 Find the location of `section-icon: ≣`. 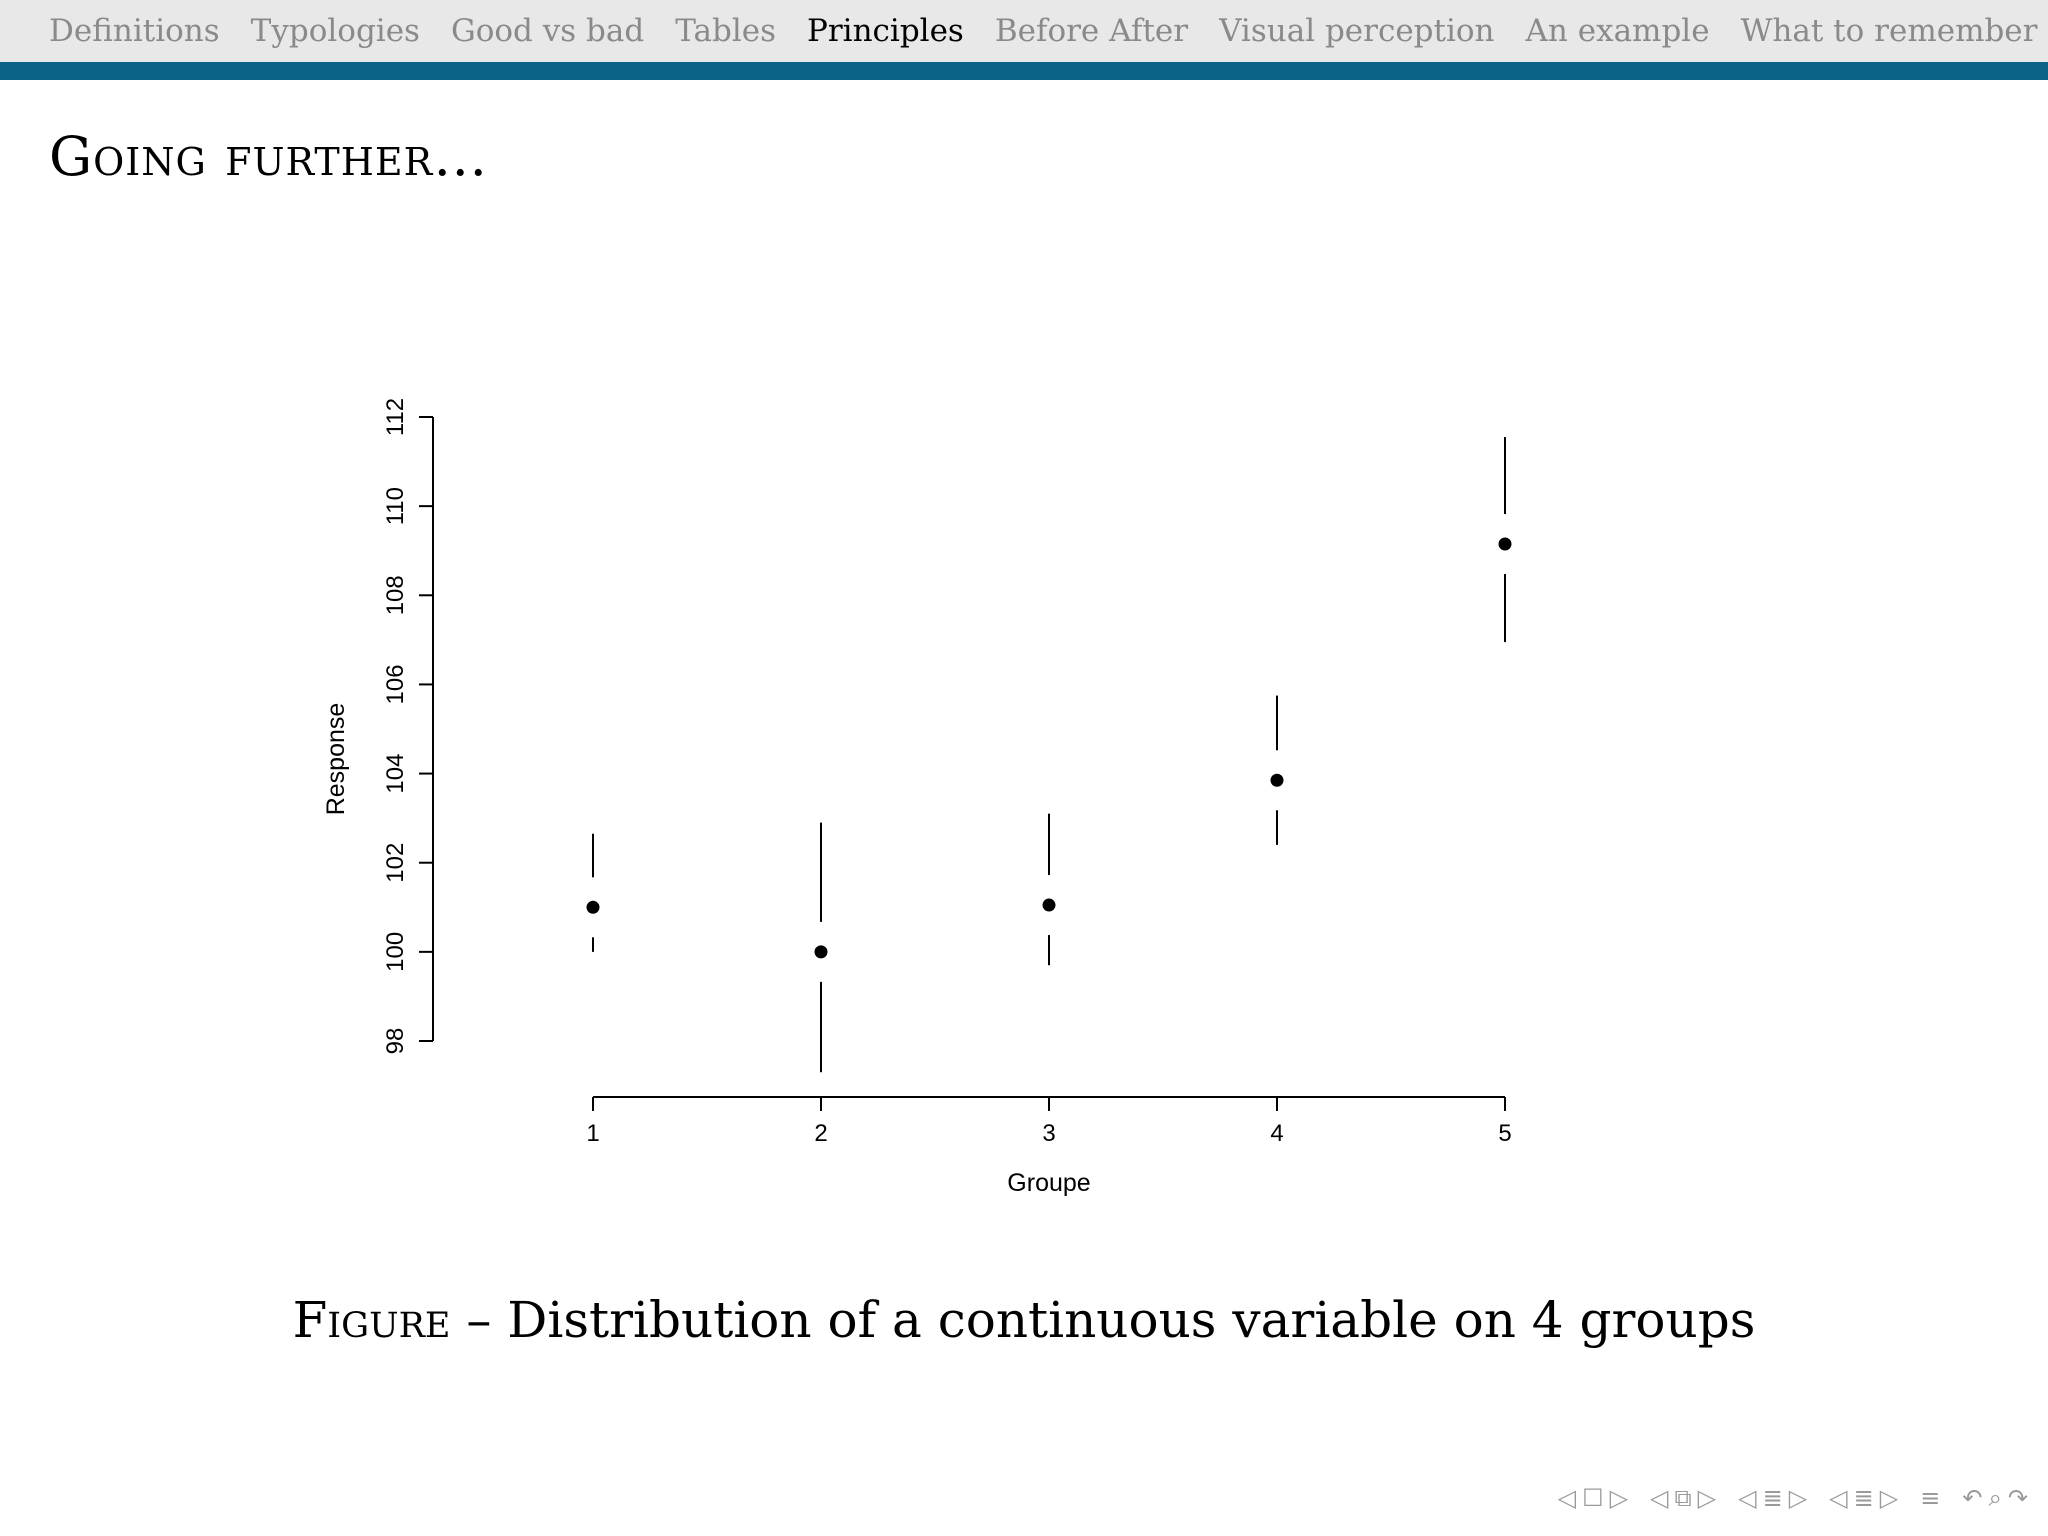

section-icon: ≣ is located at coordinates (1772, 1498).